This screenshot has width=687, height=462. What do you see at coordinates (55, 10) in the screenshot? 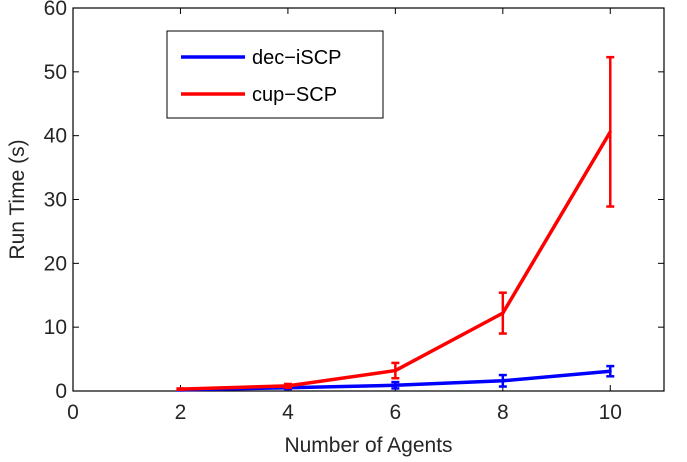
I see `y-tick-label: 60` at bounding box center [55, 10].